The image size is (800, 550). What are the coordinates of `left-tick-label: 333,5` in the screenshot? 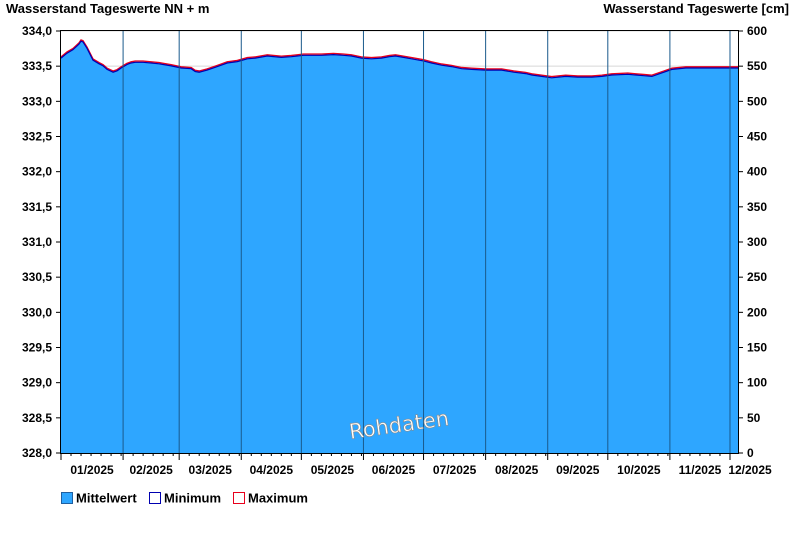 It's located at (37, 66).